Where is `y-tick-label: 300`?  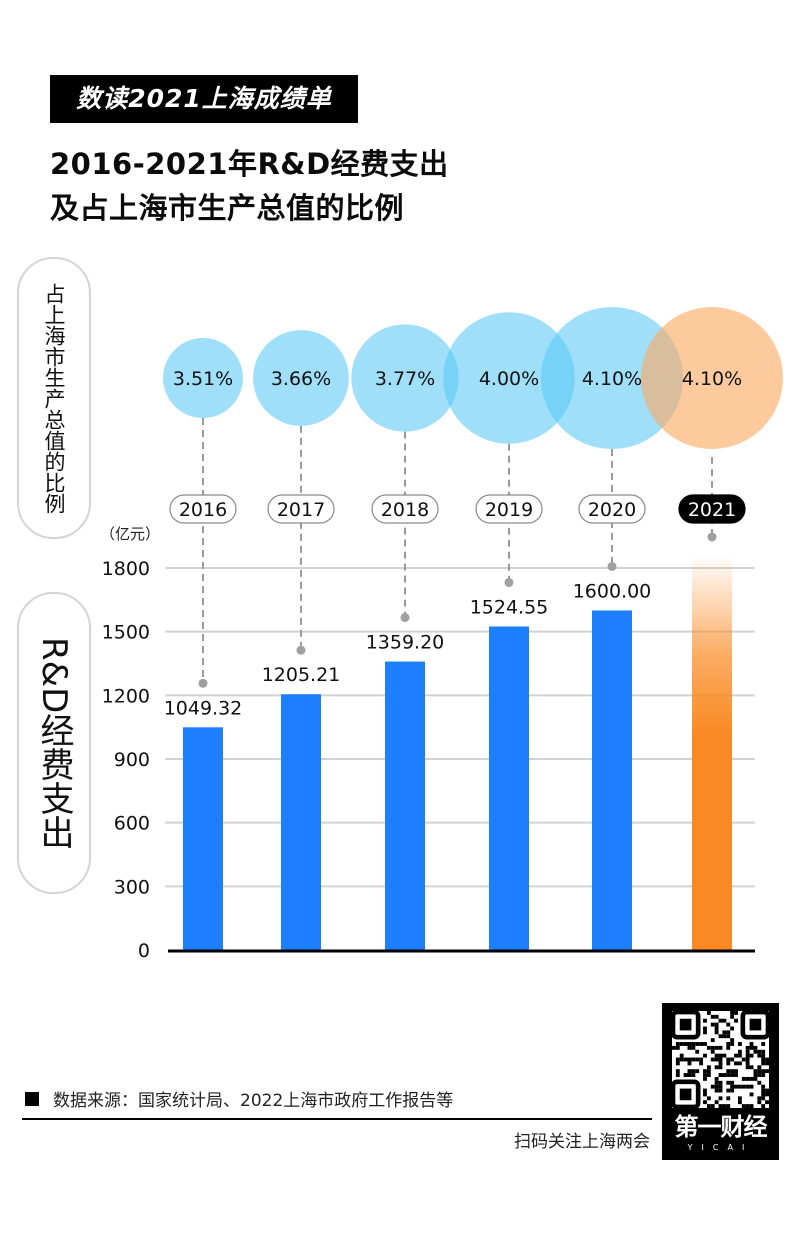 y-tick-label: 300 is located at coordinates (132, 887).